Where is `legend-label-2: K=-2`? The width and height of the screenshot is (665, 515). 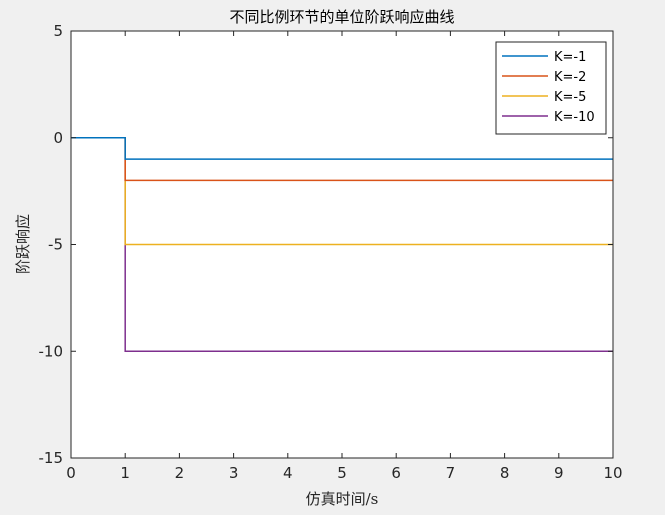 legend-label-2: K=-2 is located at coordinates (570, 77).